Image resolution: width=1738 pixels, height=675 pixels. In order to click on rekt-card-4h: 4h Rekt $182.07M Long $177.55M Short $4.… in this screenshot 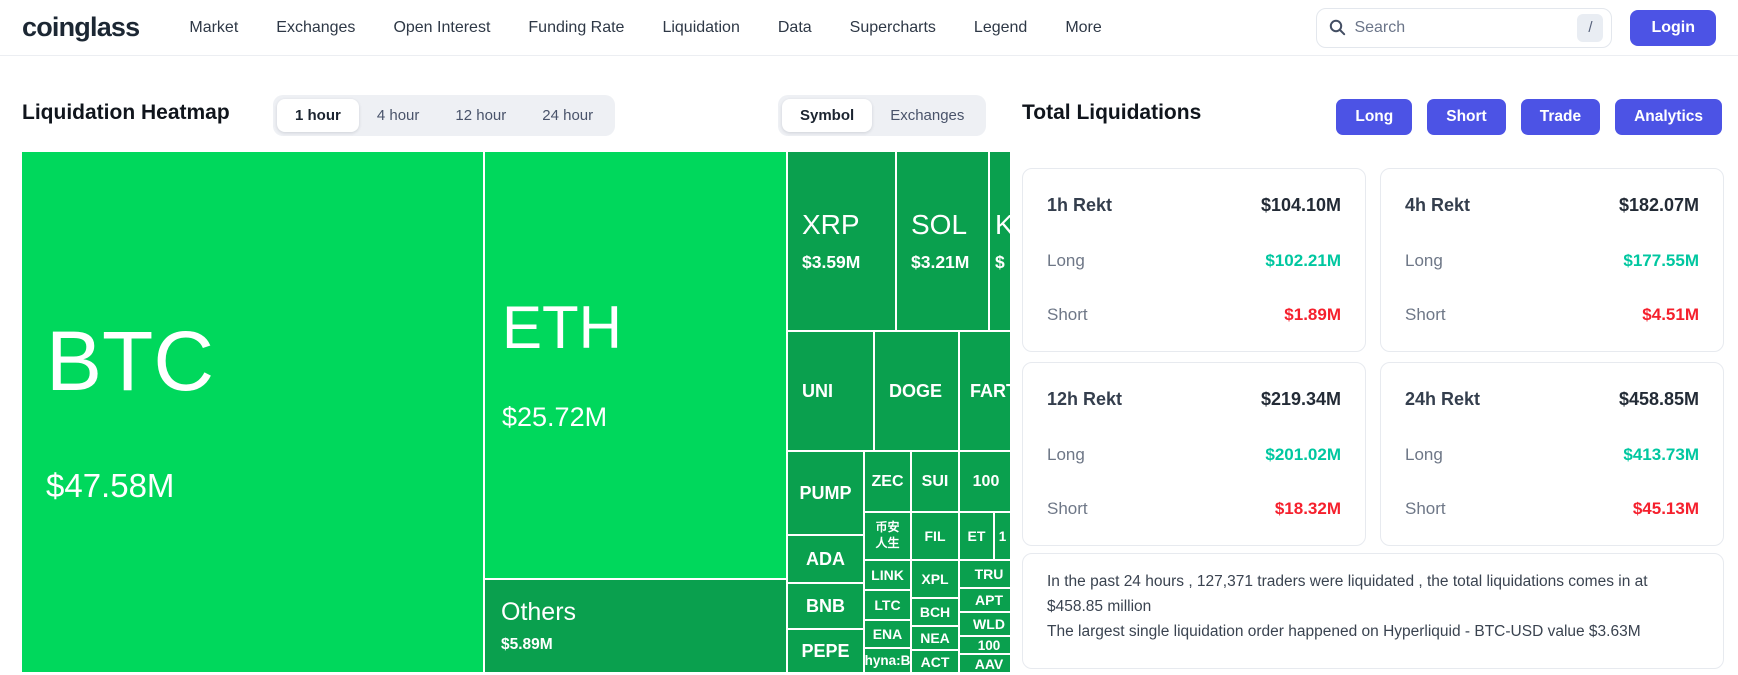, I will do `click(1552, 260)`.